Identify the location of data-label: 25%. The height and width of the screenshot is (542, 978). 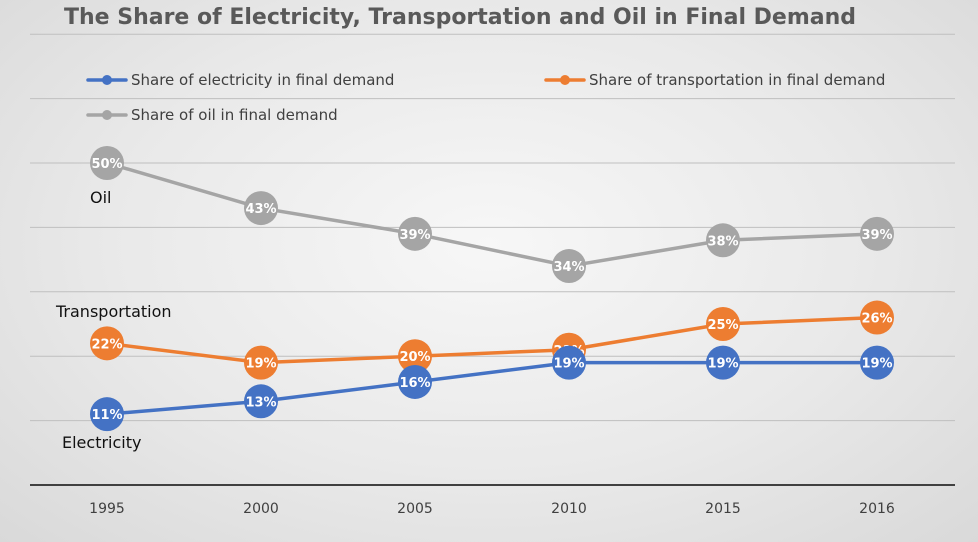
(722, 325).